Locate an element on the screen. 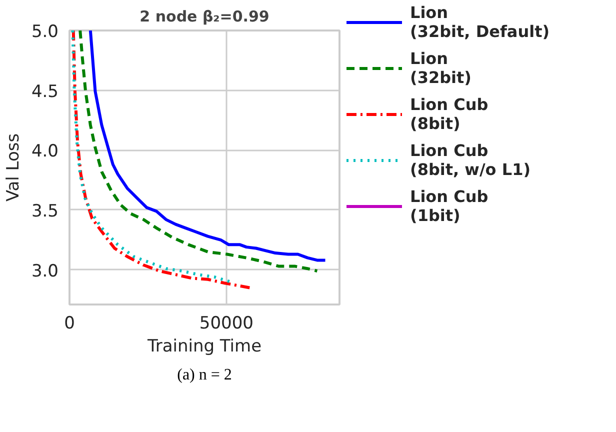 The height and width of the screenshot is (432, 616). legend-label: Lion Cub (8bit) is located at coordinates (449, 114).